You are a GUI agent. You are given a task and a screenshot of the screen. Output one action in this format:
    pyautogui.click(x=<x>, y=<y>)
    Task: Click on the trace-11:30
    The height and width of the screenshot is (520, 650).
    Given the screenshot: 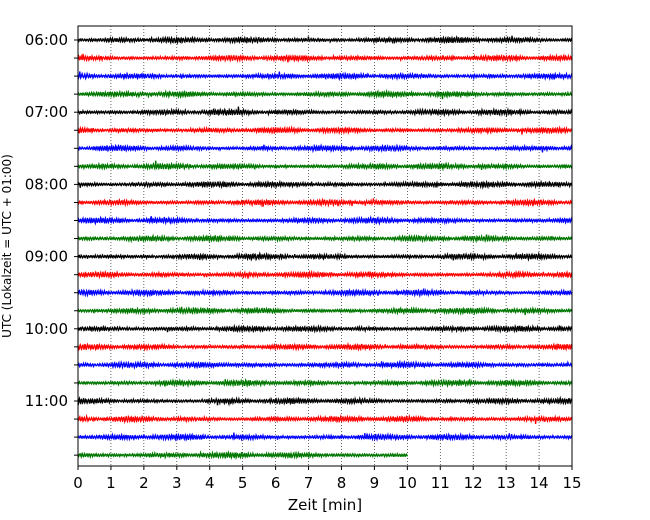 What is the action you would take?
    pyautogui.click(x=325, y=437)
    